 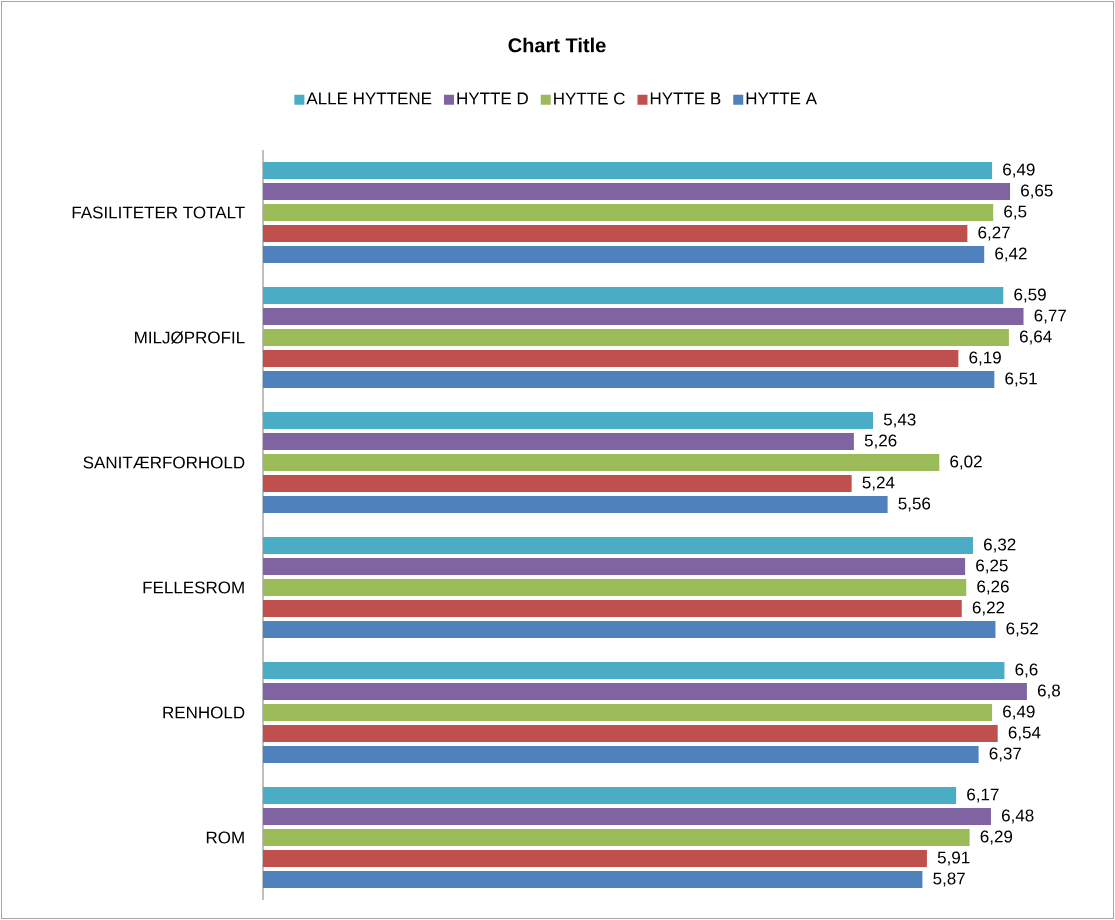 What do you see at coordinates (983, 795) in the screenshot?
I see `data-label: 6,17` at bounding box center [983, 795].